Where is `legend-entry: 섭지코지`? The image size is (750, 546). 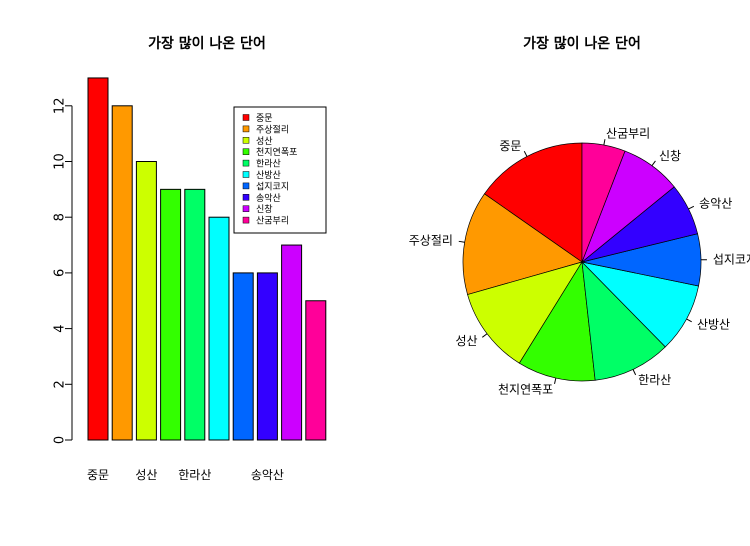
legend-entry: 섭지코지 is located at coordinates (272, 186).